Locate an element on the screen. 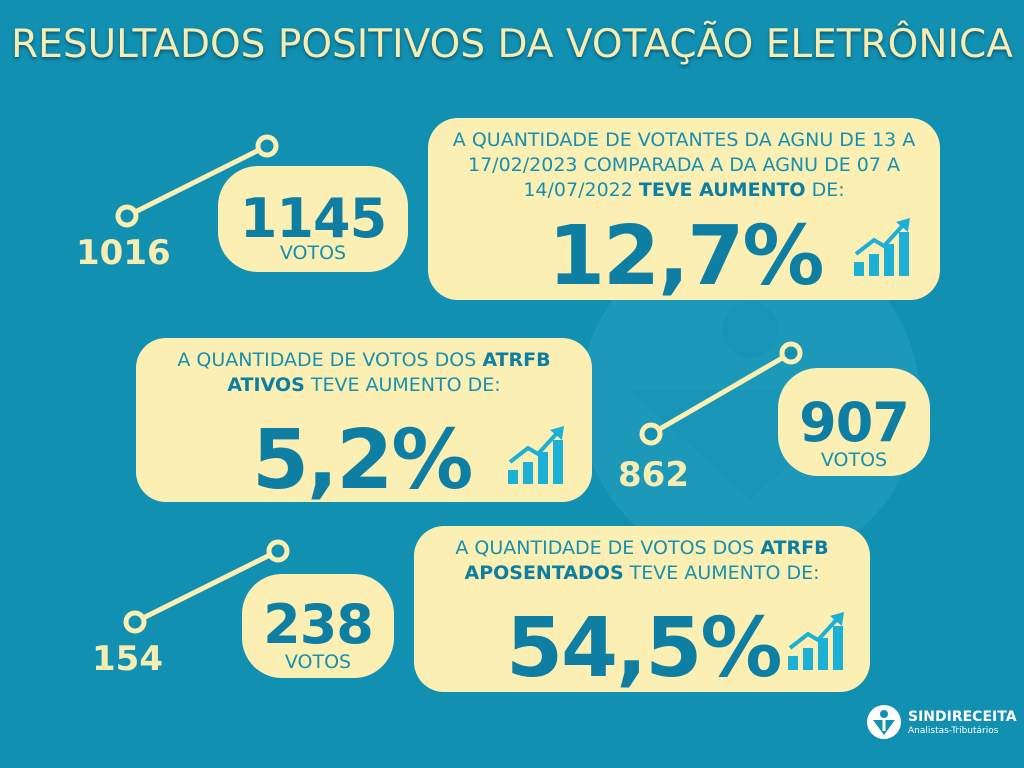 The height and width of the screenshot is (768, 1024). votes-after-ativos: 907 is located at coordinates (854, 422).